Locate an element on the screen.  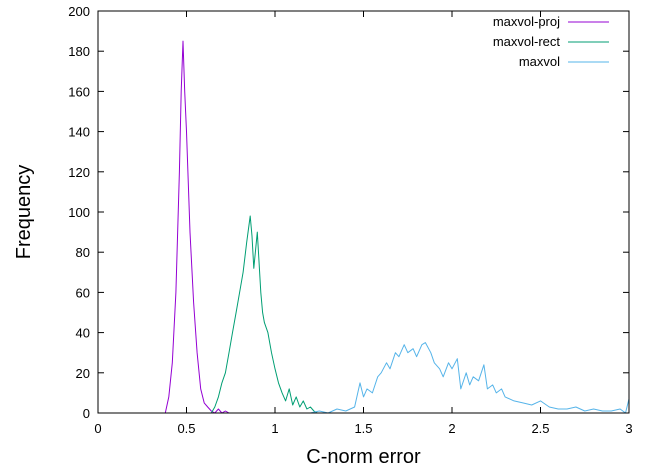
legend: maxvol-proj maxvol-rect maxvol is located at coordinates (551, 41).